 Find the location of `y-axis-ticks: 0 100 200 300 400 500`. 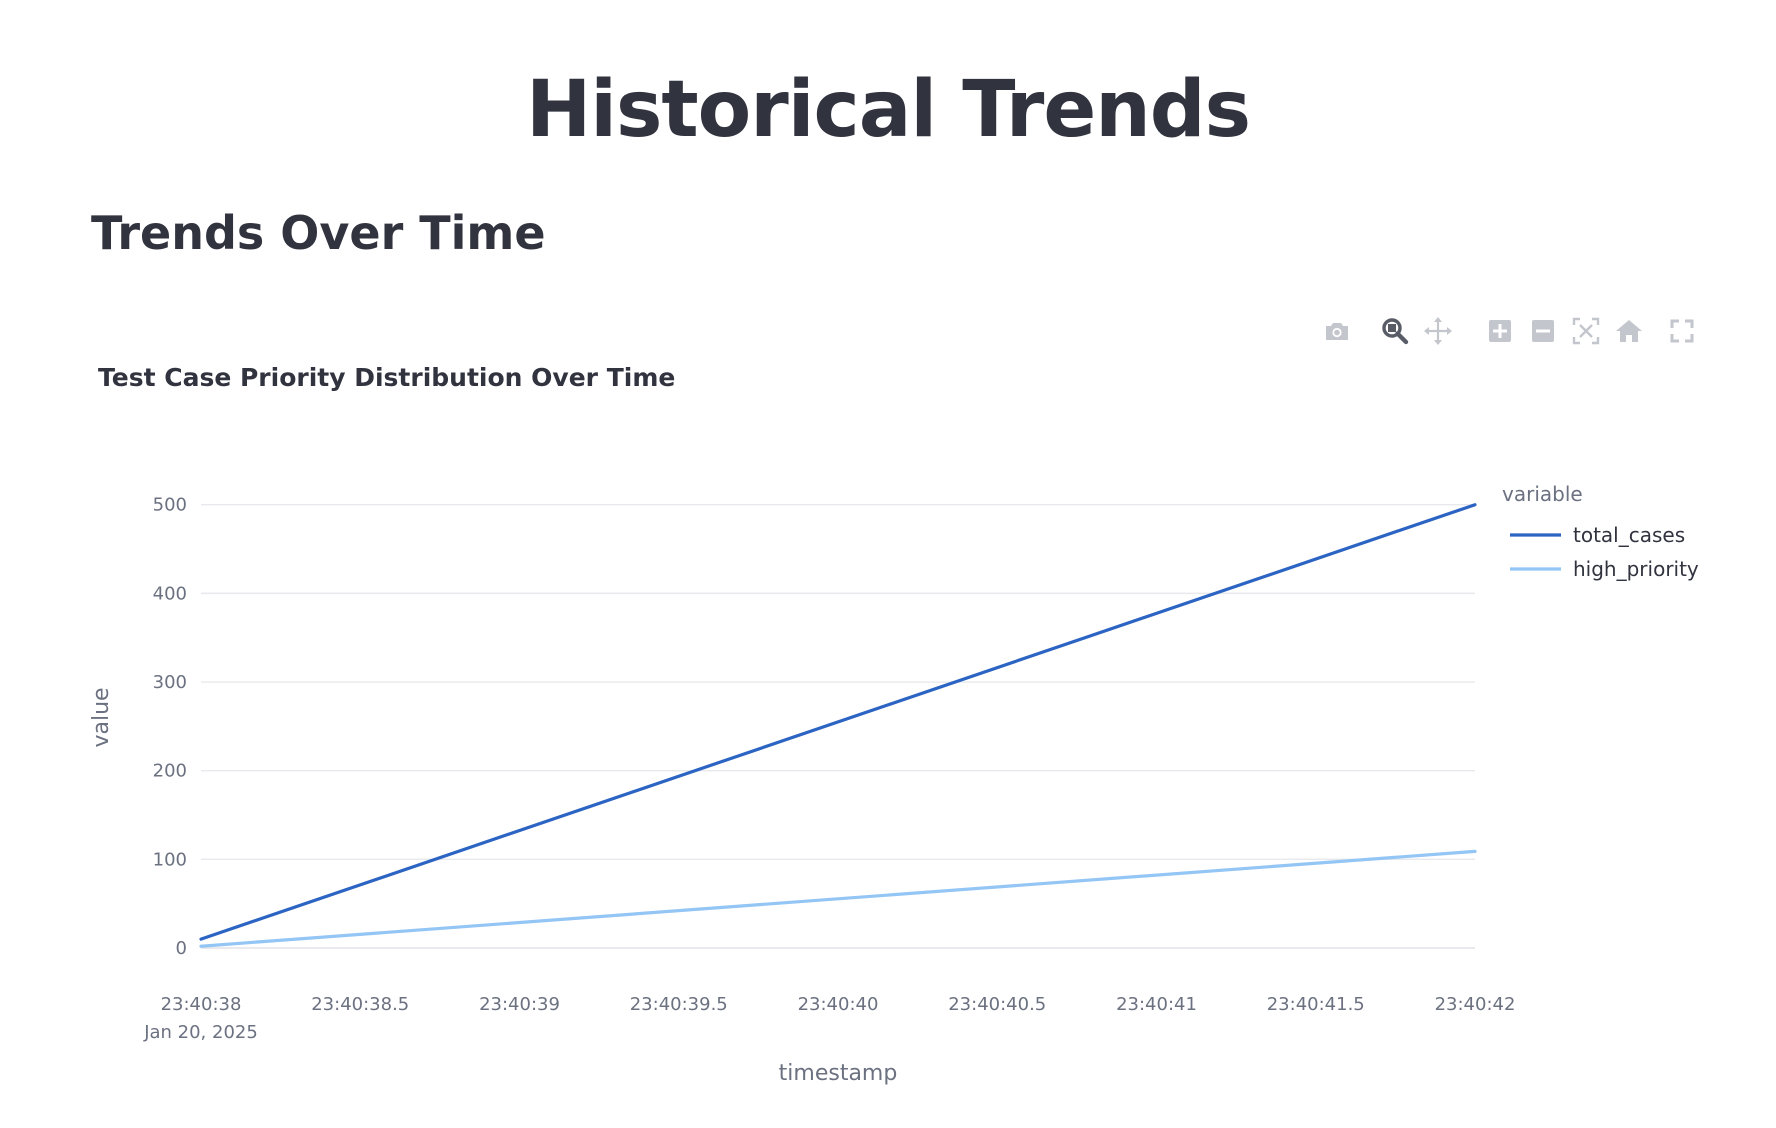

y-axis-ticks: 0 100 200 300 400 500 is located at coordinates (170, 727).